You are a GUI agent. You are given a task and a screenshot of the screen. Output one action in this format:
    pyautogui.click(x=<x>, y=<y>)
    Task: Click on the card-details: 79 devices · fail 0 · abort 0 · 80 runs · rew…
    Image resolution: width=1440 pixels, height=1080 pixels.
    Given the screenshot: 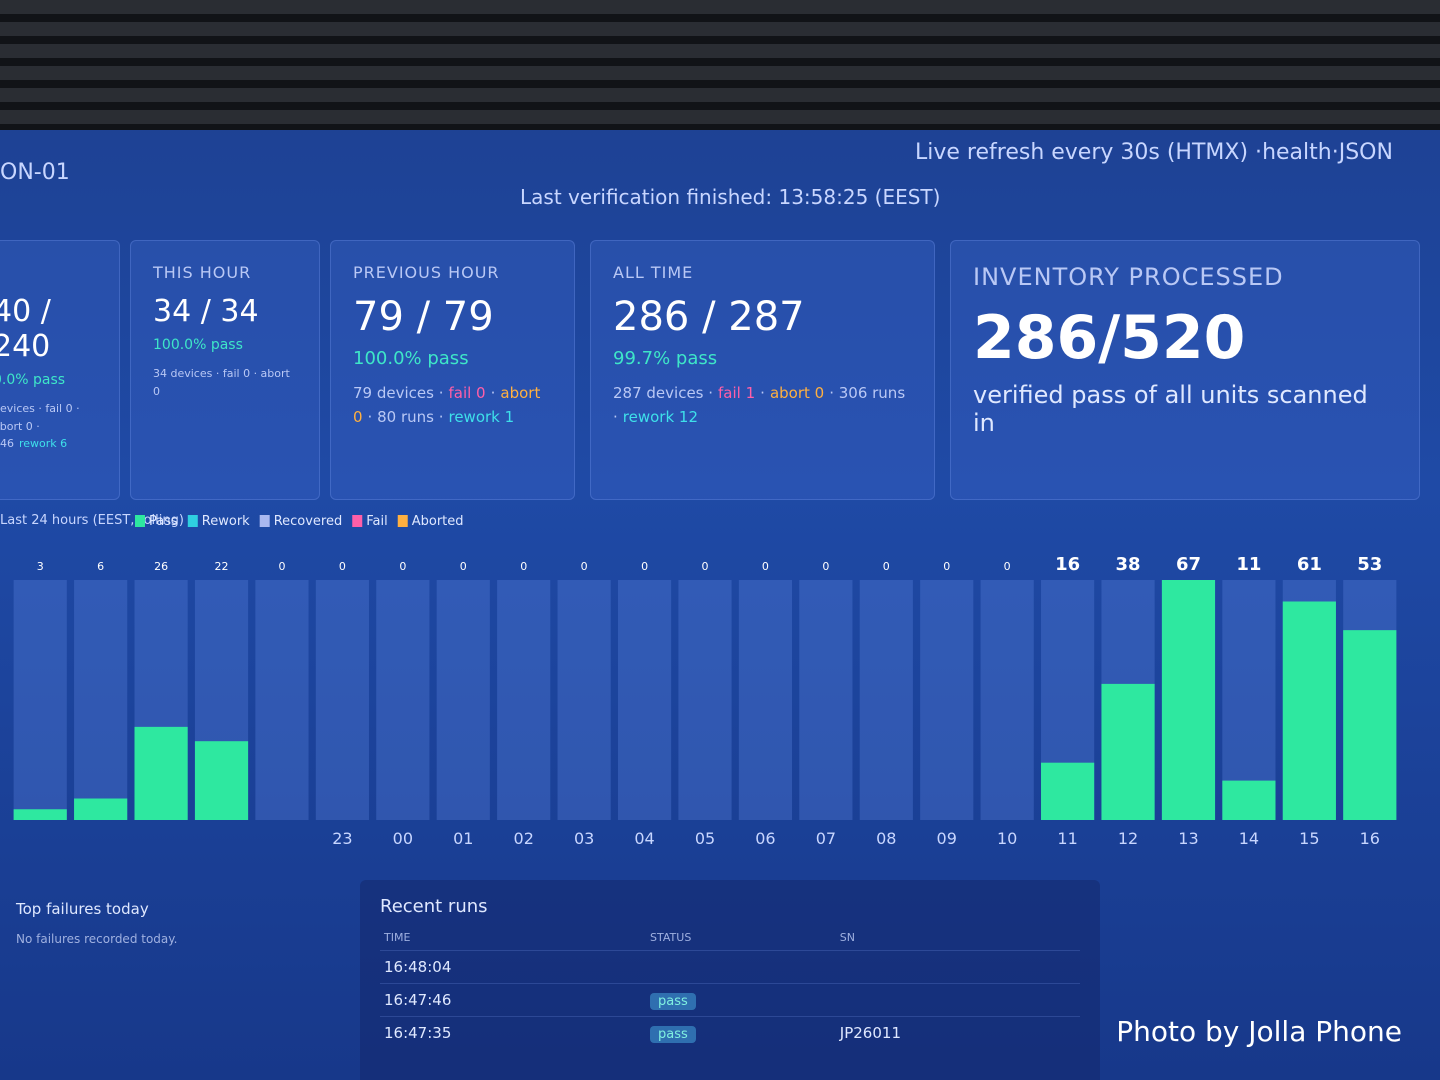 What is the action you would take?
    pyautogui.click(x=452, y=405)
    